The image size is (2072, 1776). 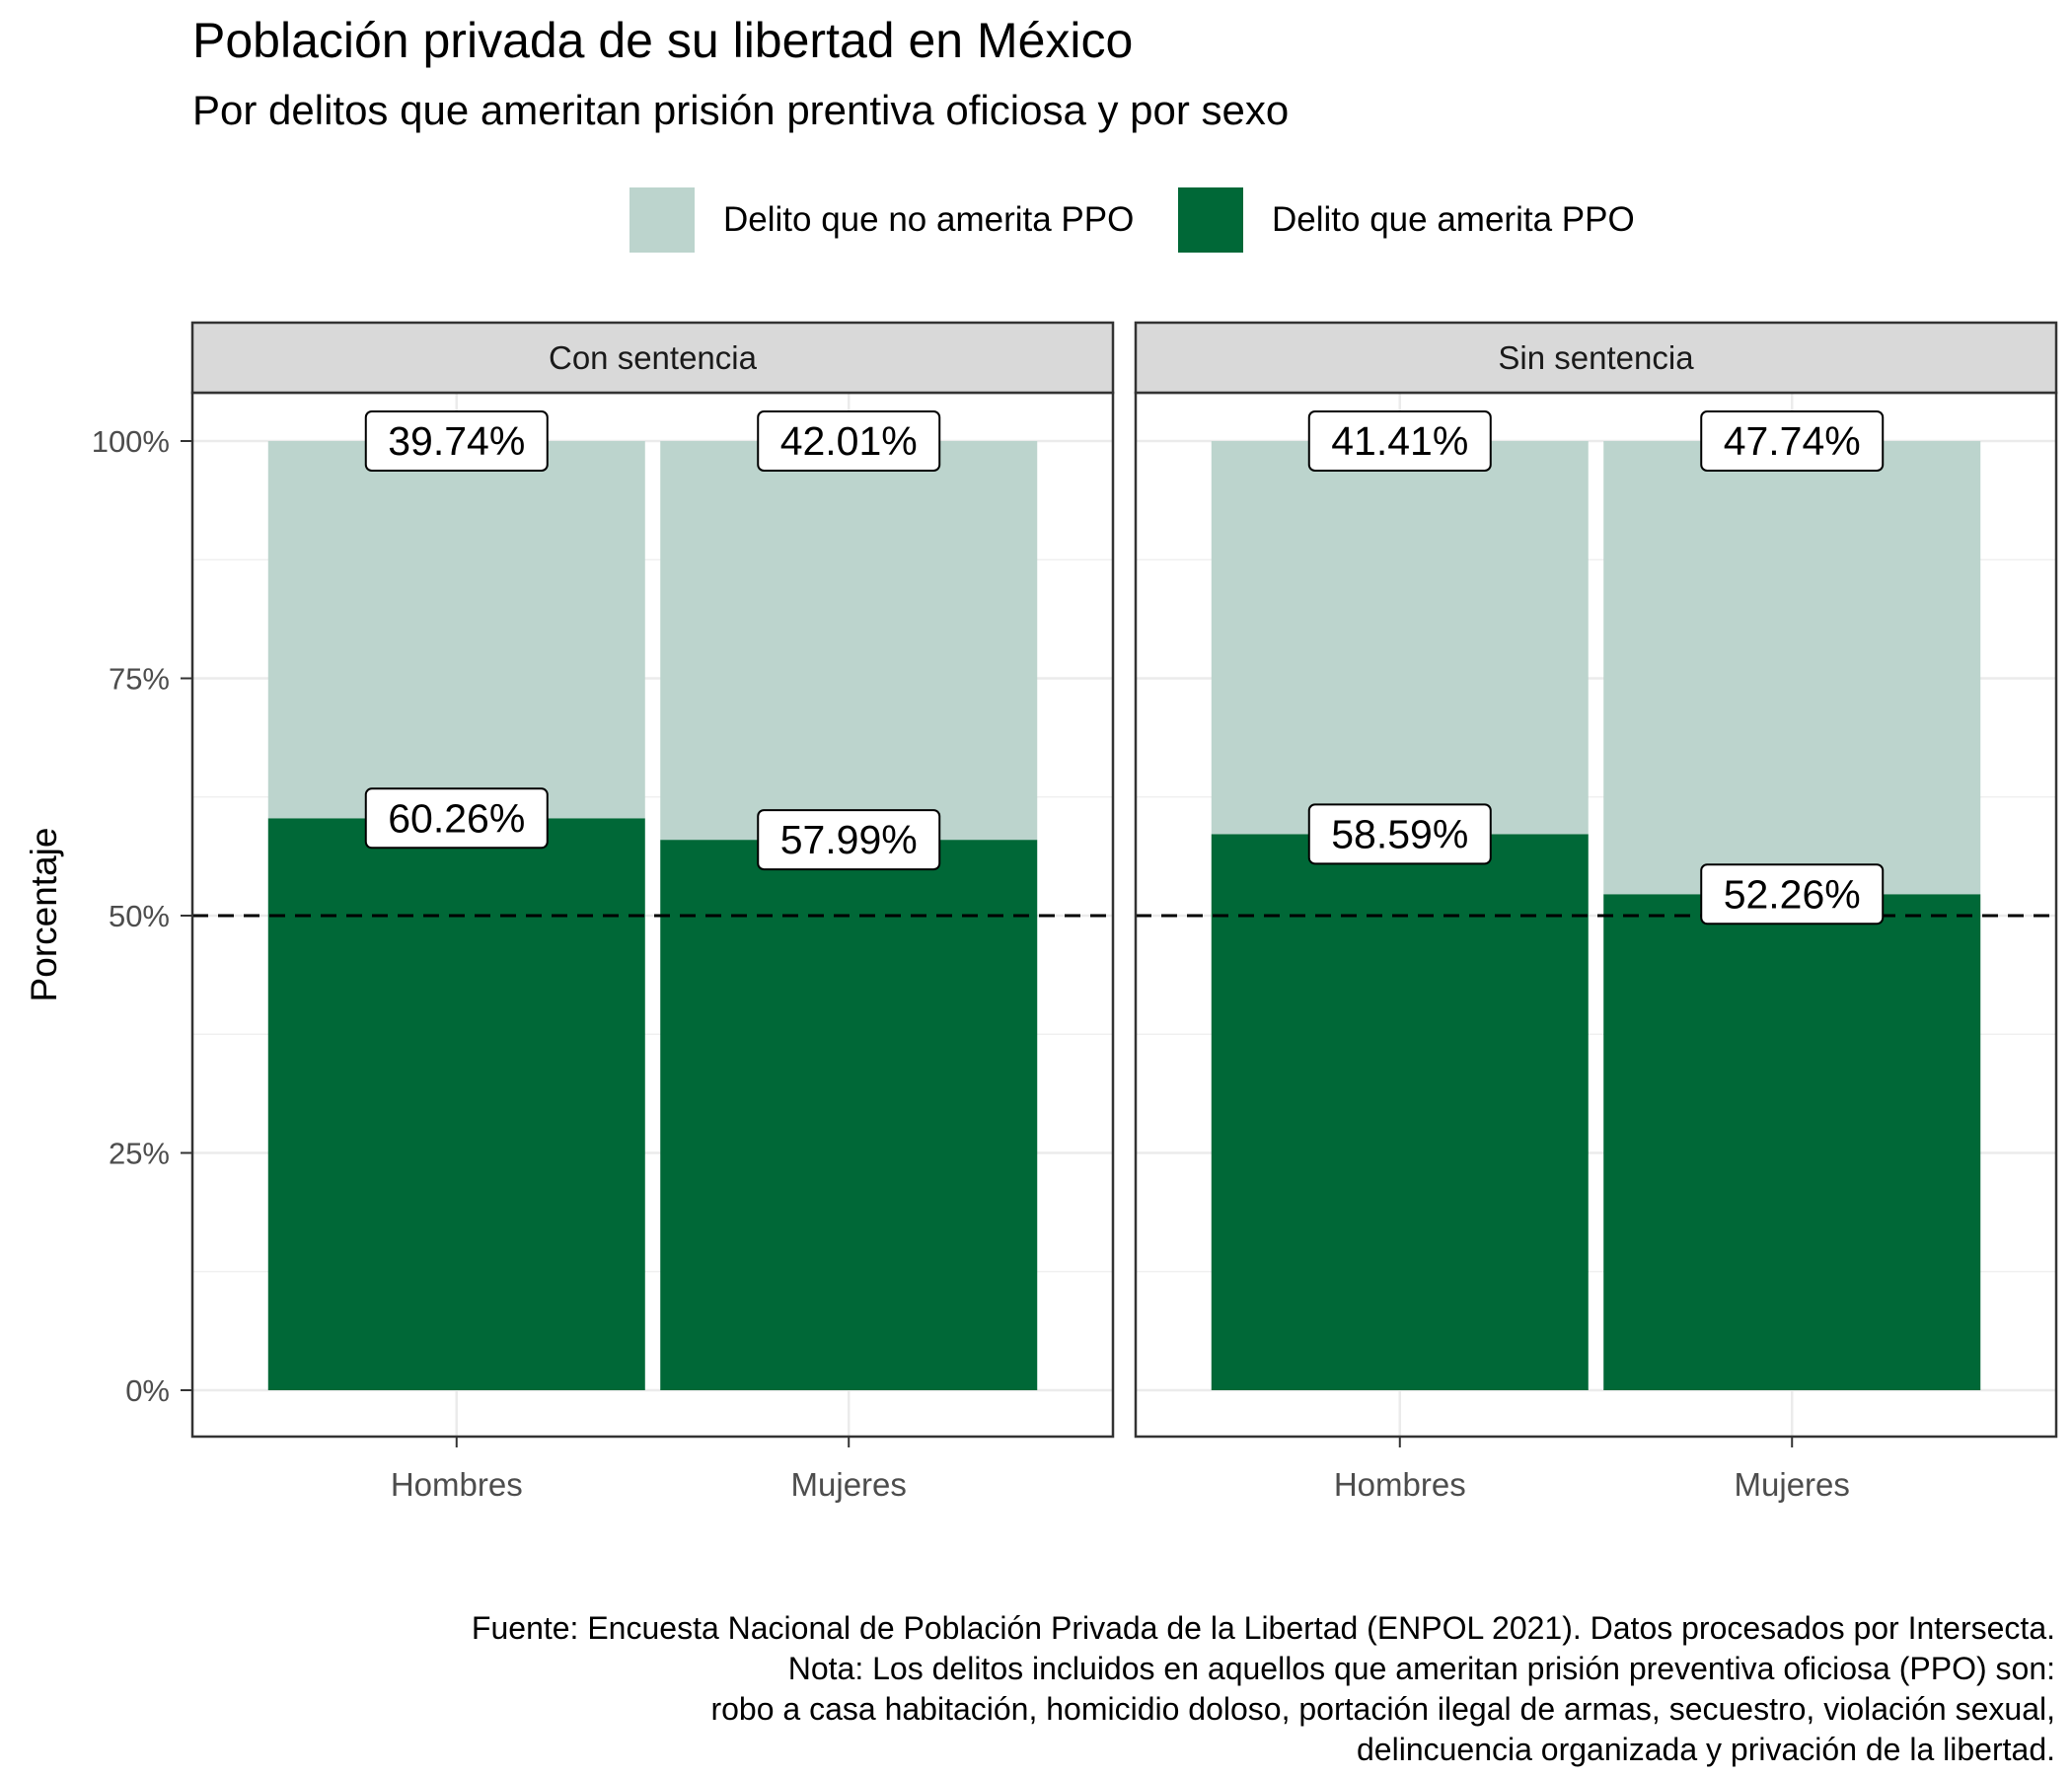 What do you see at coordinates (140, 1154) in the screenshot?
I see `y-tick-label: 25%` at bounding box center [140, 1154].